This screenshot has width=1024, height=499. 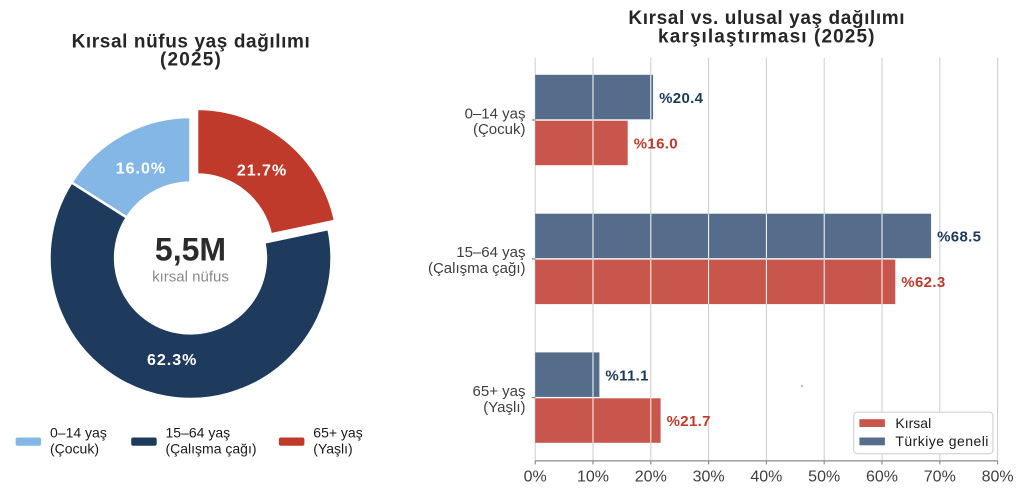 What do you see at coordinates (923, 282) in the screenshot?
I see `svg-text: %62.3` at bounding box center [923, 282].